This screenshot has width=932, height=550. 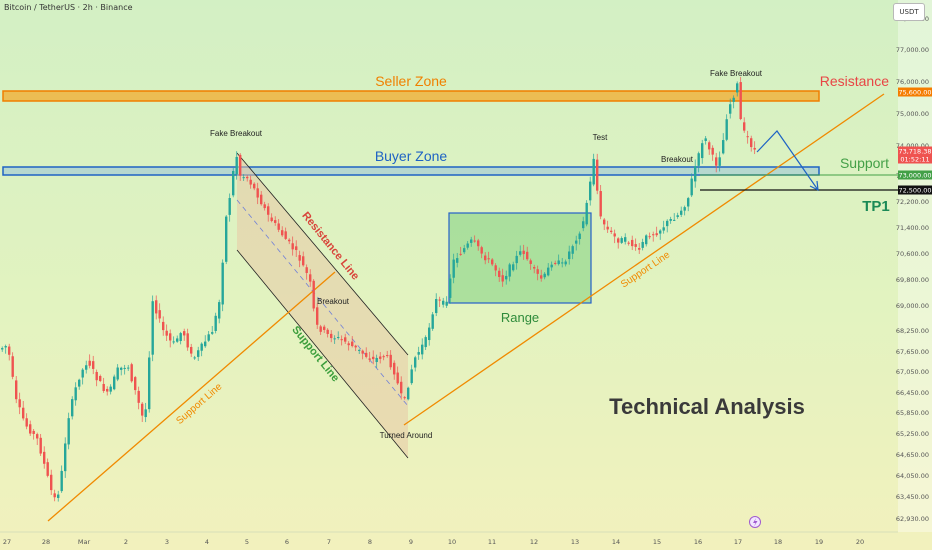 What do you see at coordinates (912, 393) in the screenshot?
I see `price-tick-label: 66,450.00` at bounding box center [912, 393].